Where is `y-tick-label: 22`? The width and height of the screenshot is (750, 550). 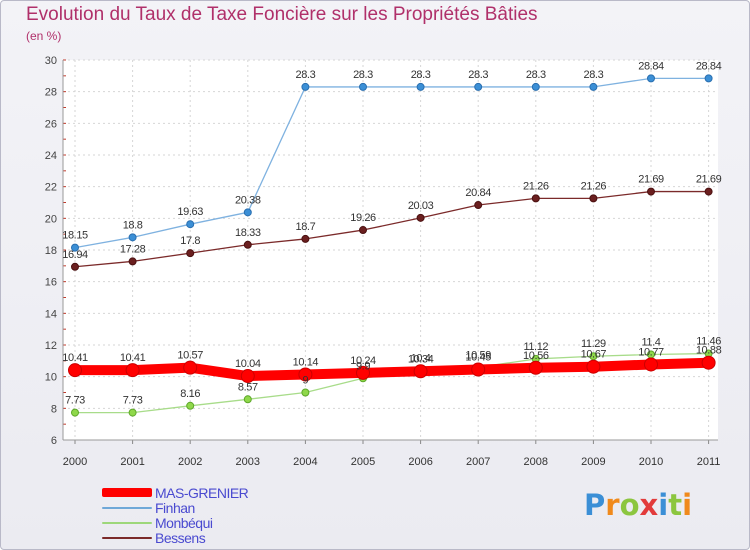
y-tick-label: 22 is located at coordinates (51, 188).